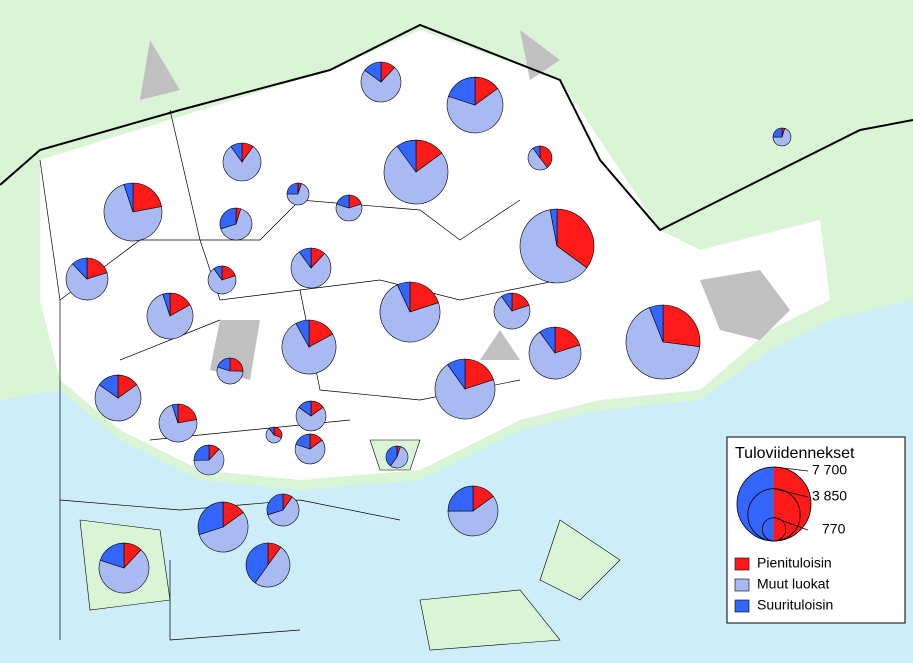  What do you see at coordinates (829, 470) in the screenshot?
I see `legend-size-label: 7 700` at bounding box center [829, 470].